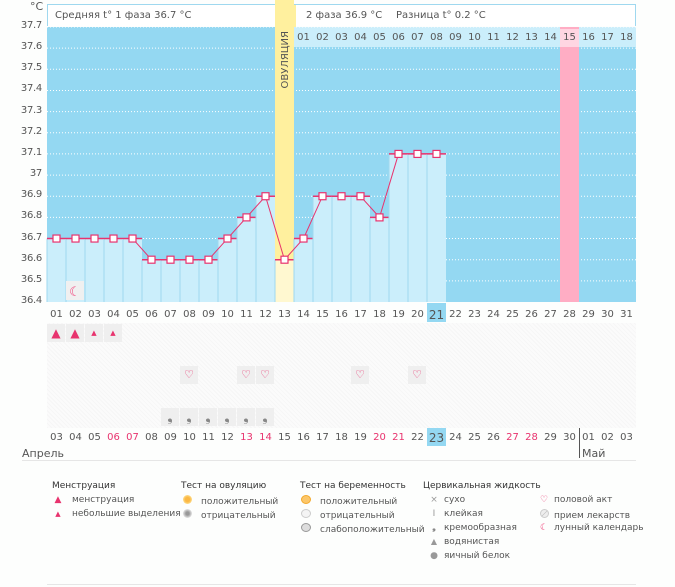 Image resolution: width=675 pixels, height=587 pixels. What do you see at coordinates (113, 314) in the screenshot?
I see `x-tick-label: 04` at bounding box center [113, 314].